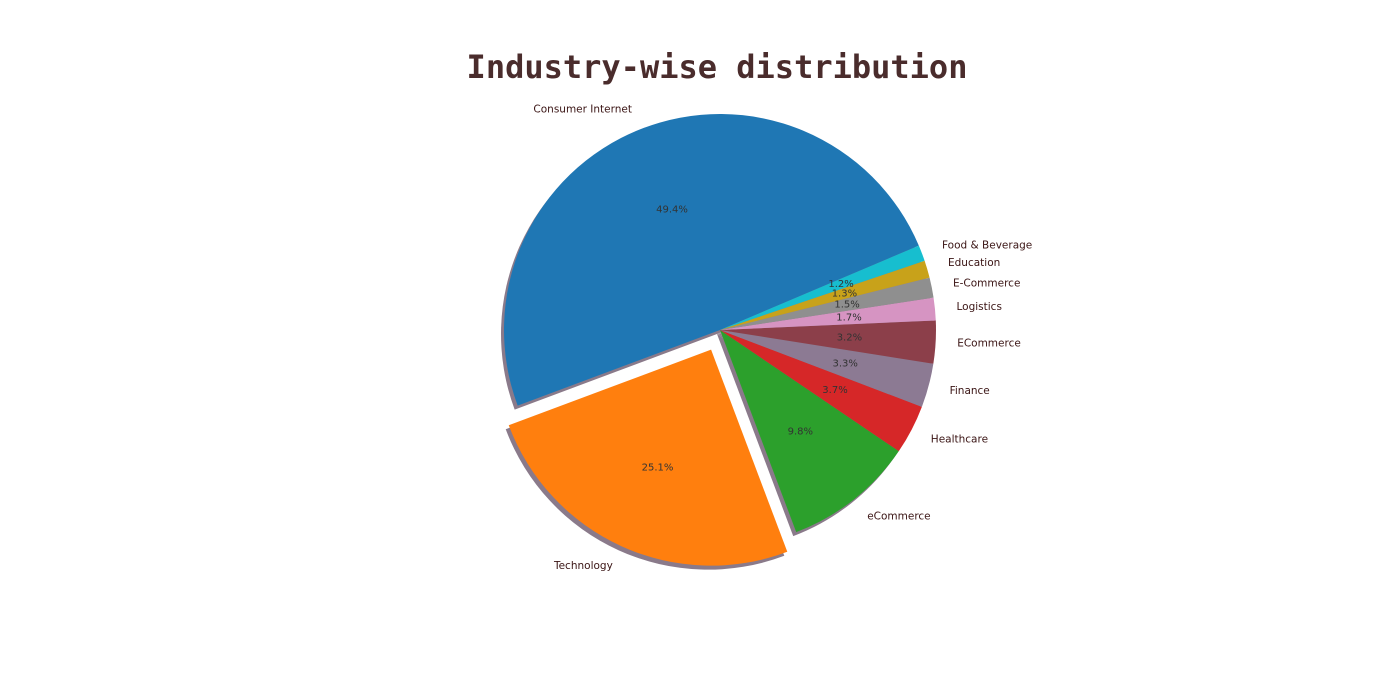  Describe the element at coordinates (800, 432) in the screenshot. I see `slice-value-ecommerce: 9.8%` at that location.